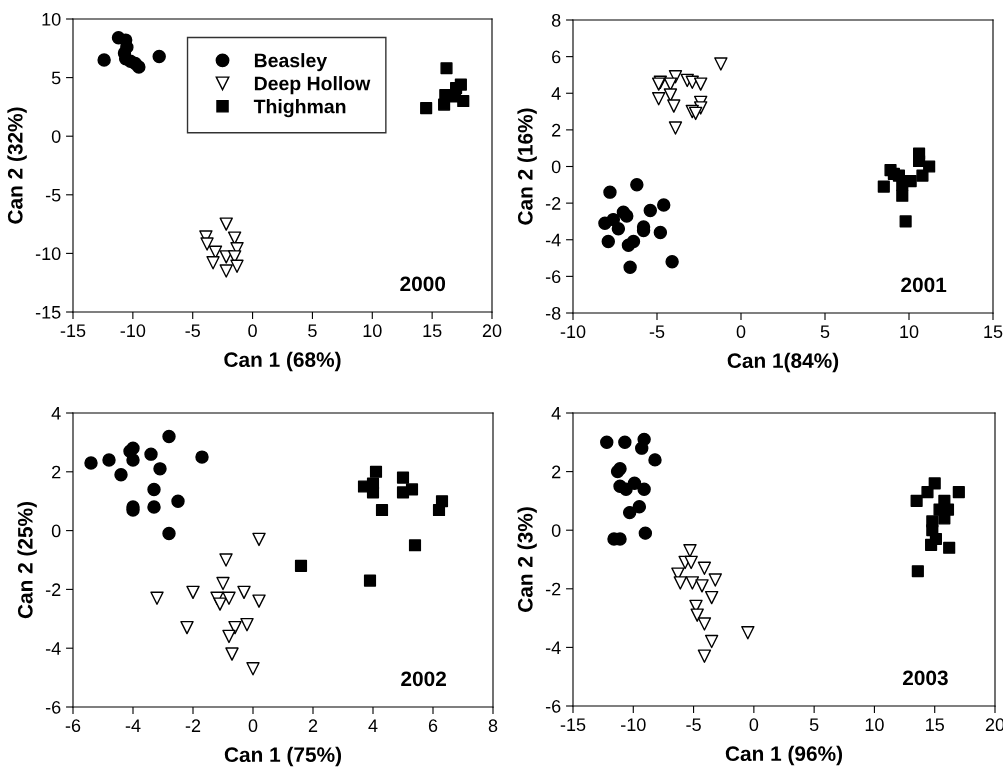  Describe the element at coordinates (312, 85) in the screenshot. I see `legend-label: Deep Hollow` at that location.